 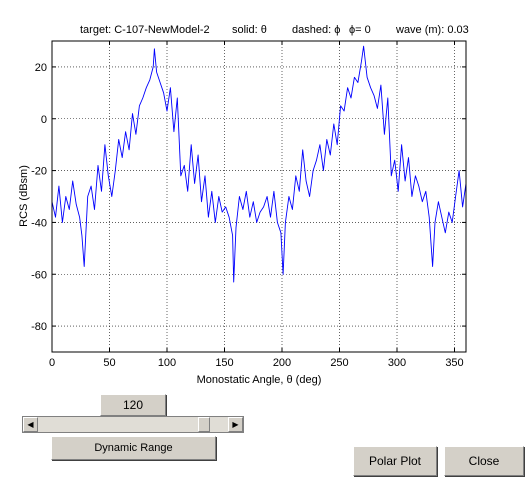 I want to click on x-tick-label: 300, so click(x=397, y=363).